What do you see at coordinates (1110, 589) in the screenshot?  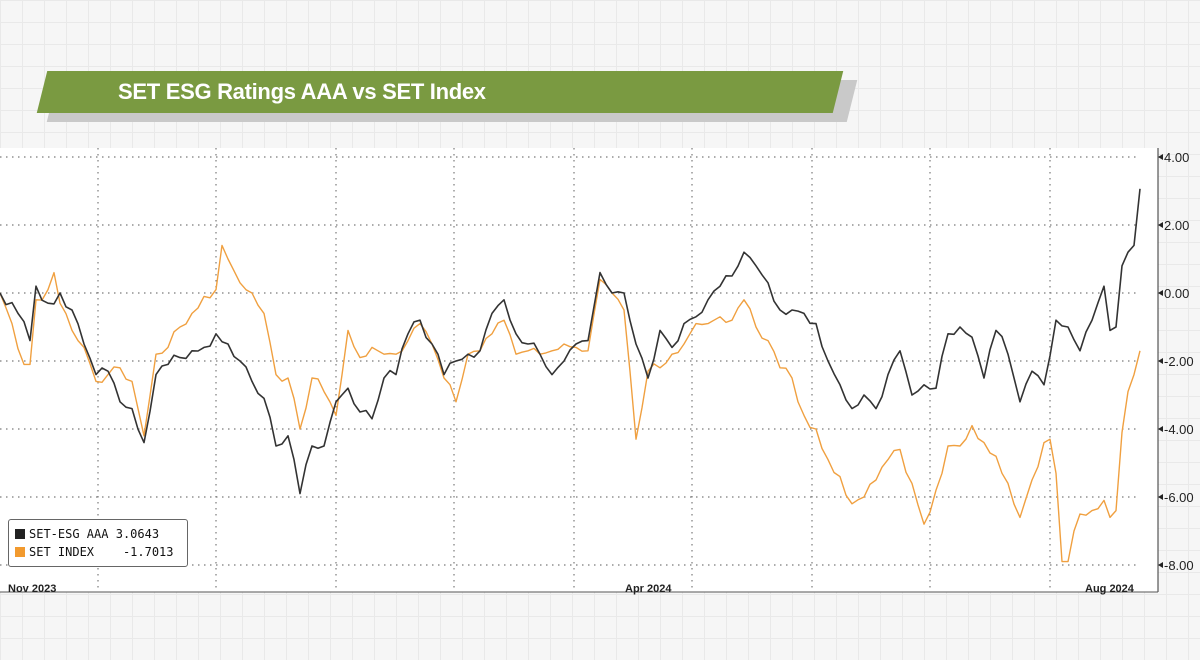 I see `x-tick-label: Aug 2024` at bounding box center [1110, 589].